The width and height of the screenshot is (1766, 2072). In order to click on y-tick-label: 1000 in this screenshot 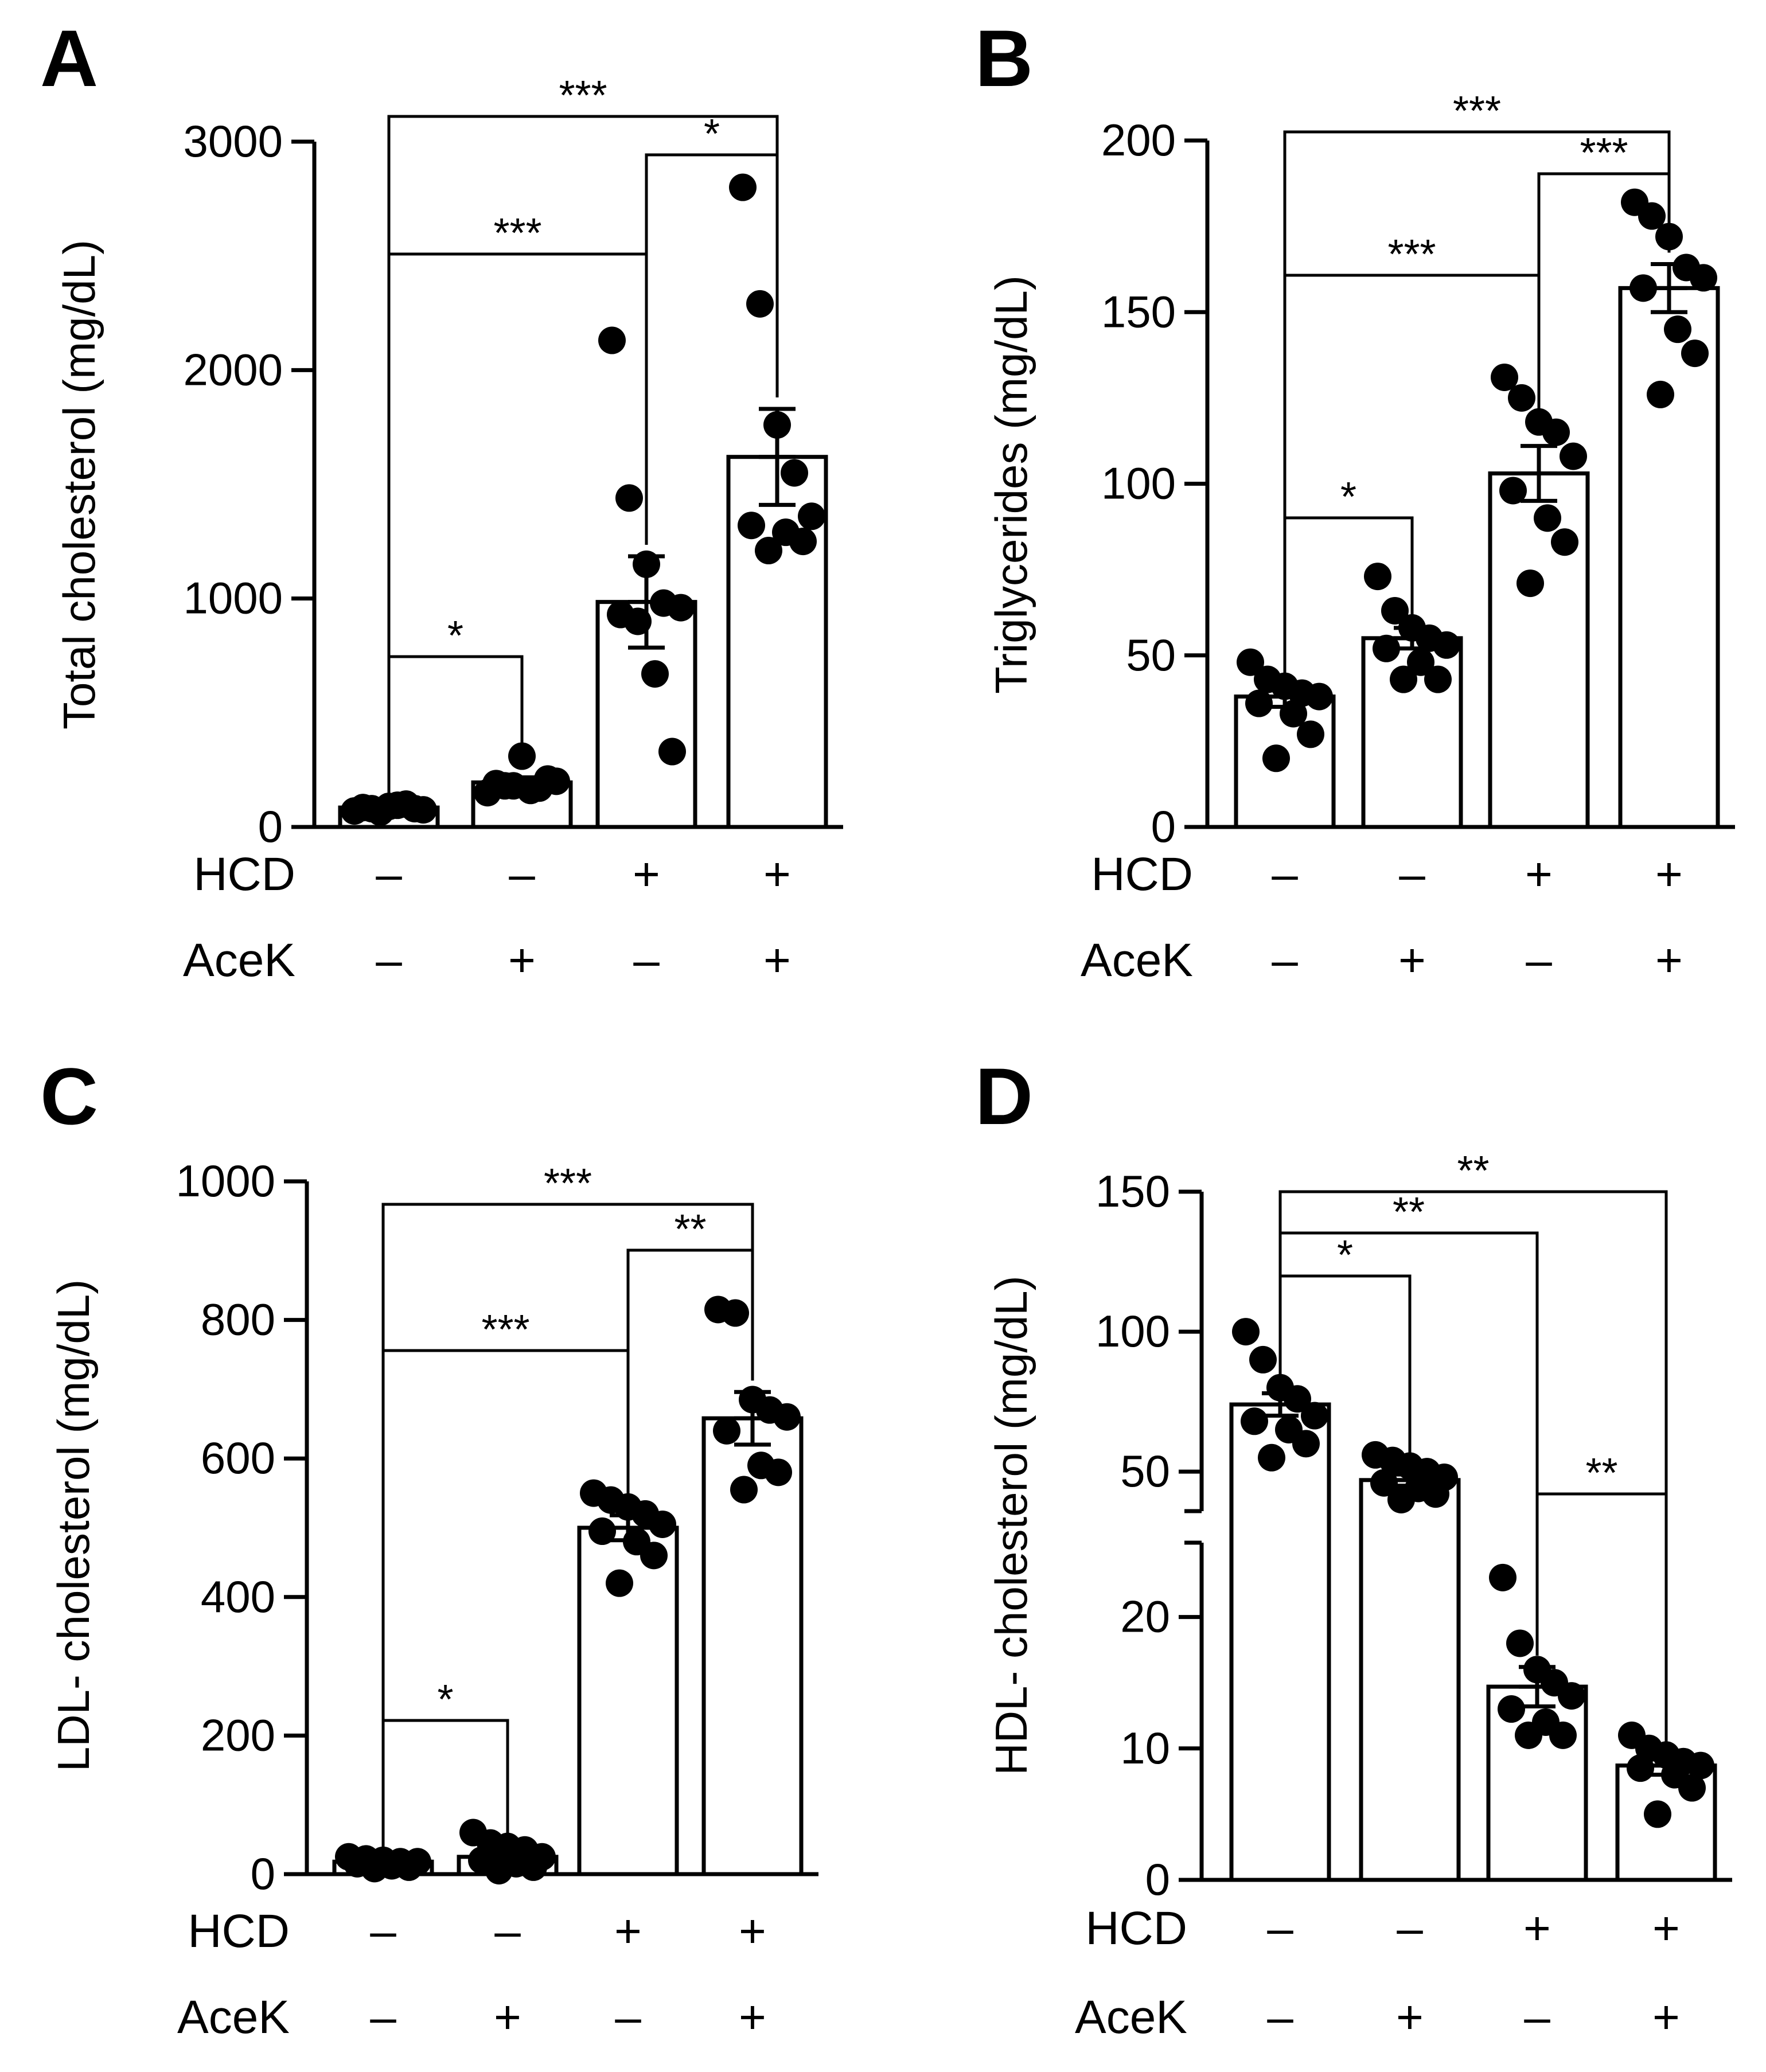, I will do `click(226, 1181)`.